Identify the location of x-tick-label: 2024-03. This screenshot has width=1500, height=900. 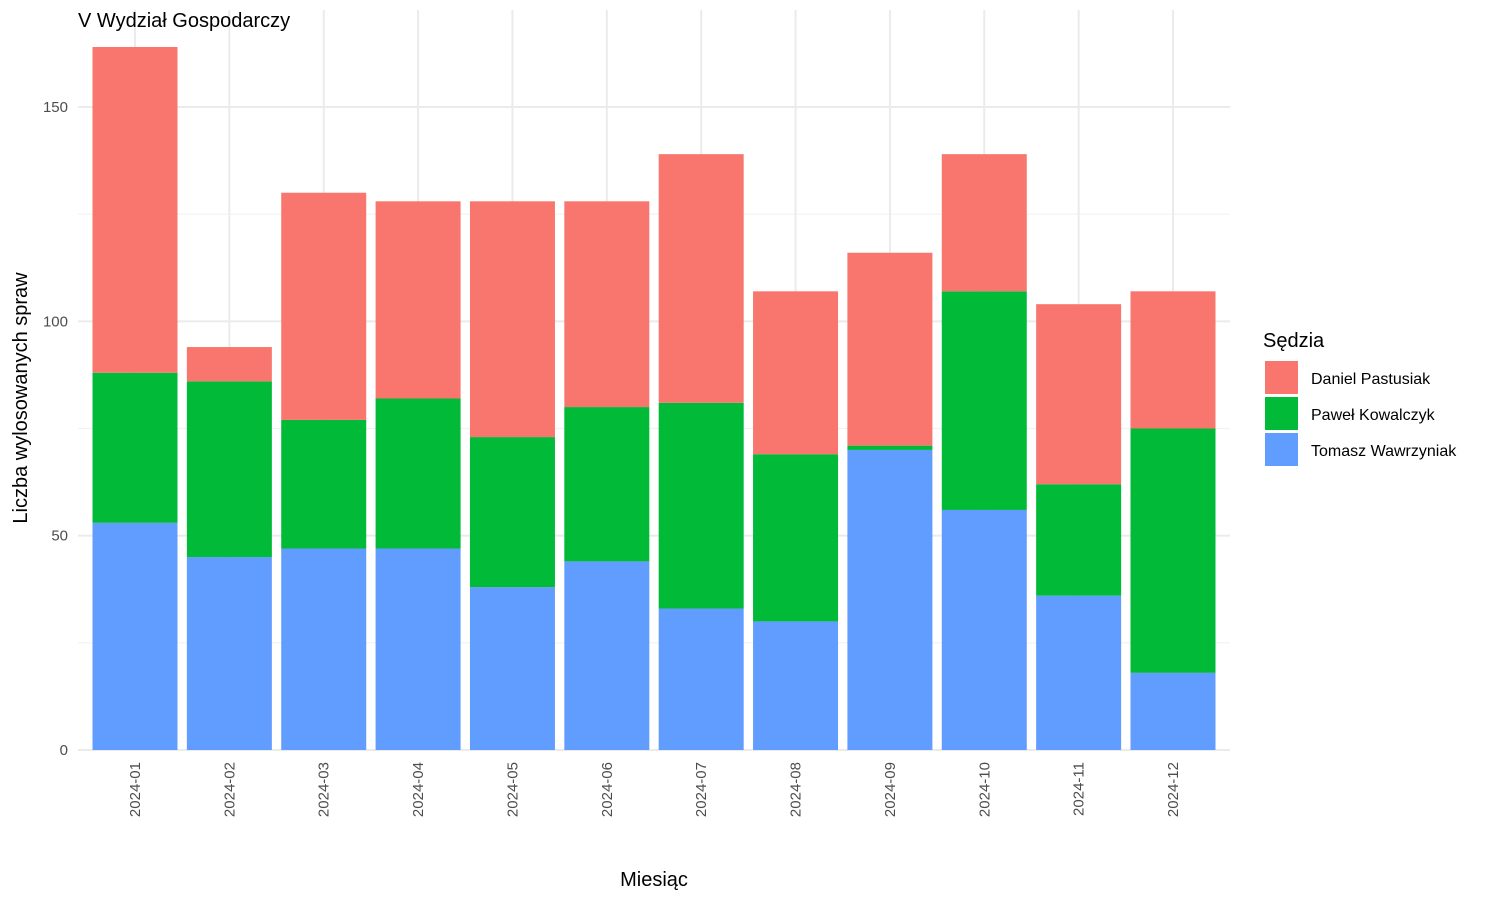
(324, 789).